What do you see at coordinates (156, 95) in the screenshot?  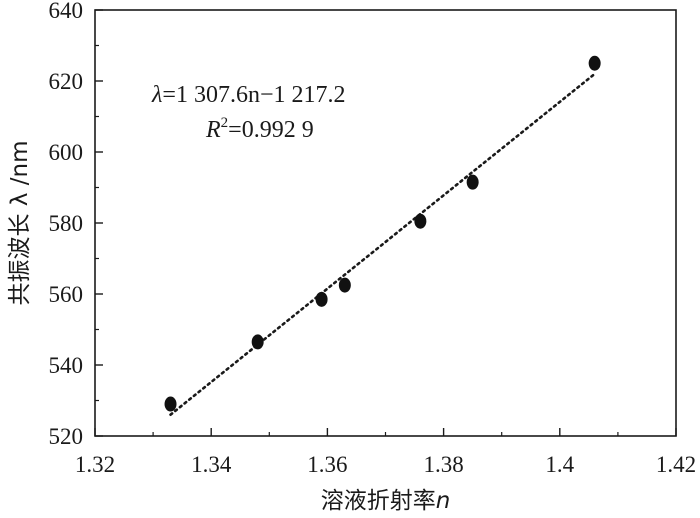 I see `equation-lambda: λ` at bounding box center [156, 95].